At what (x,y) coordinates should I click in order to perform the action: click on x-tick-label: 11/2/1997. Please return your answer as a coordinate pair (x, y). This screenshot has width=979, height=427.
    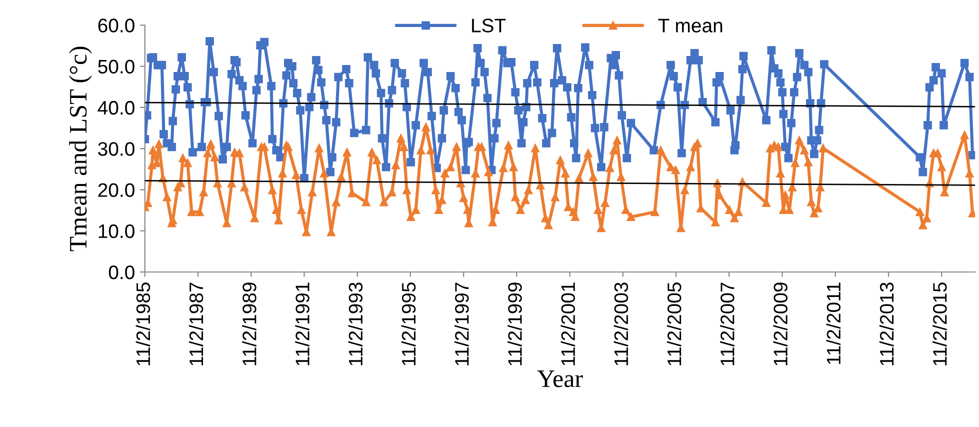
    Looking at the image, I should click on (461, 324).